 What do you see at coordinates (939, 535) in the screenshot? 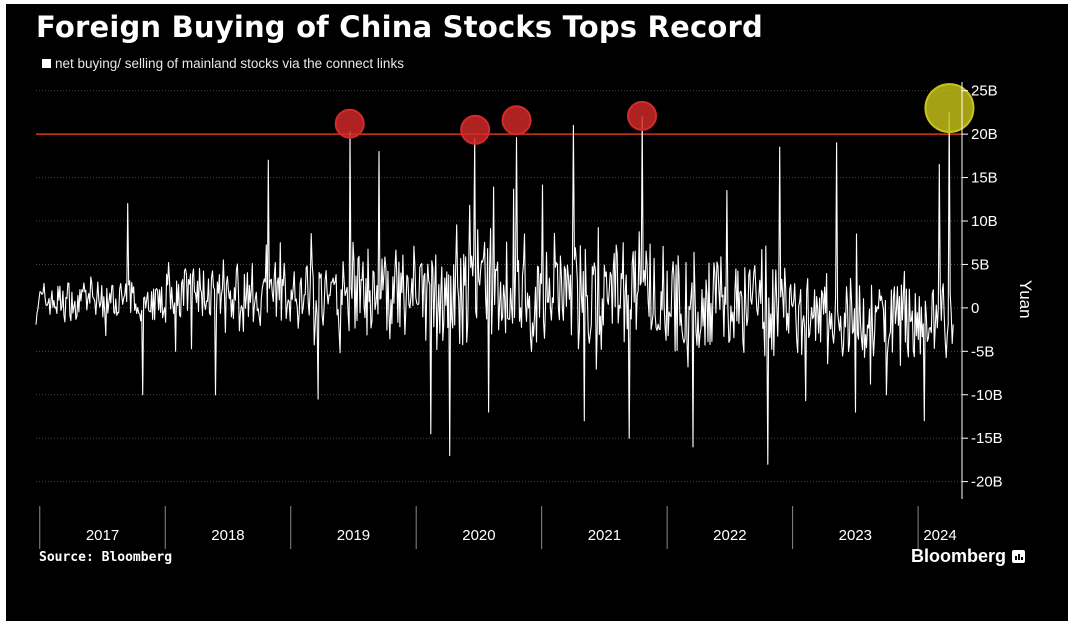
I see `x-tick-label: 2024` at bounding box center [939, 535].